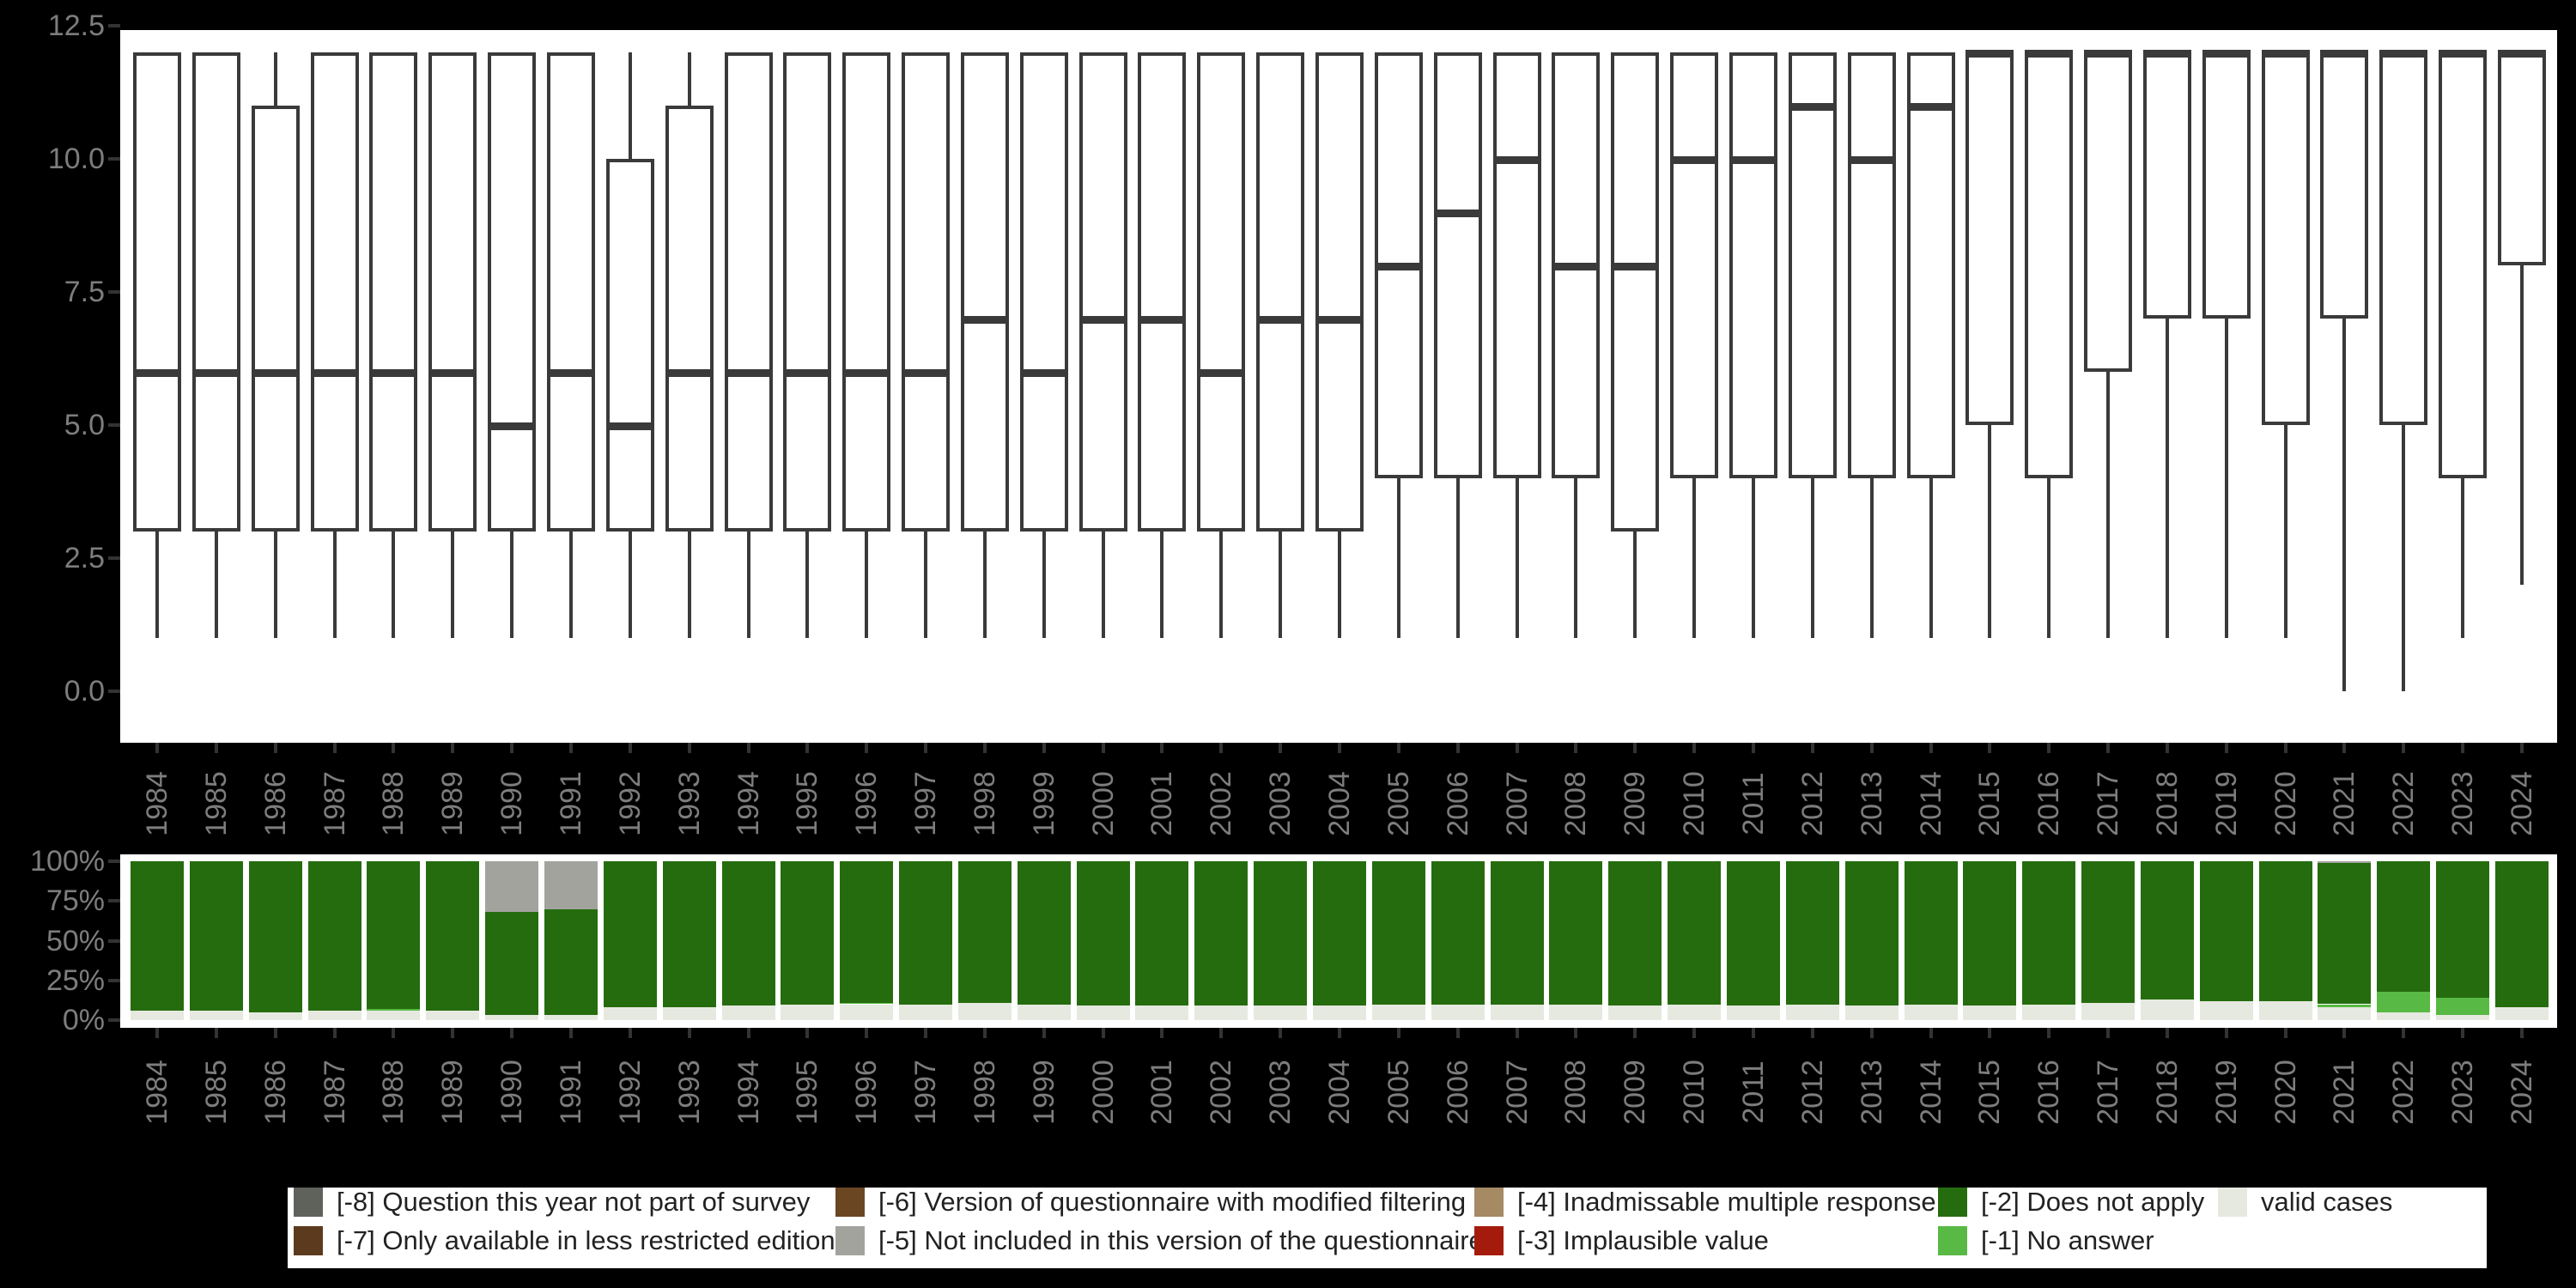  I want to click on median-1999, so click(1043, 372).